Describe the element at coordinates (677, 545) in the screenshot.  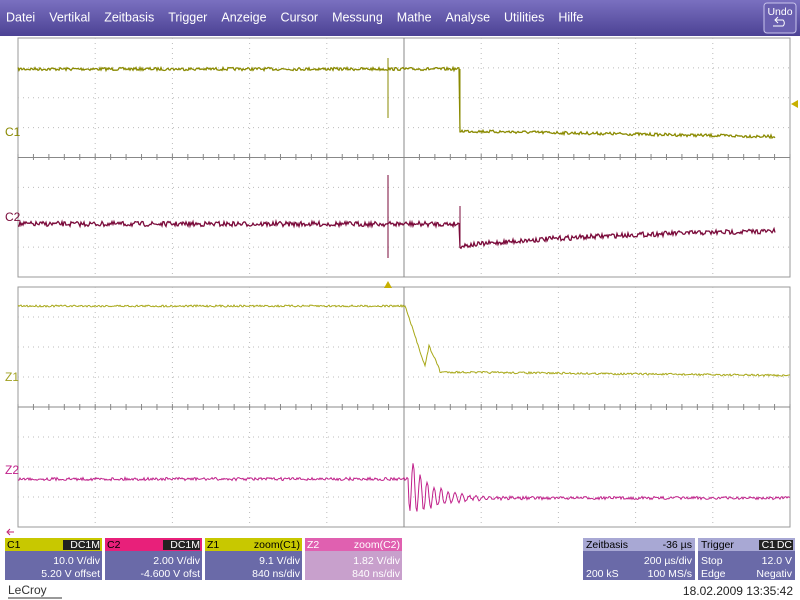
I see `timebase-delay: -36 µs` at that location.